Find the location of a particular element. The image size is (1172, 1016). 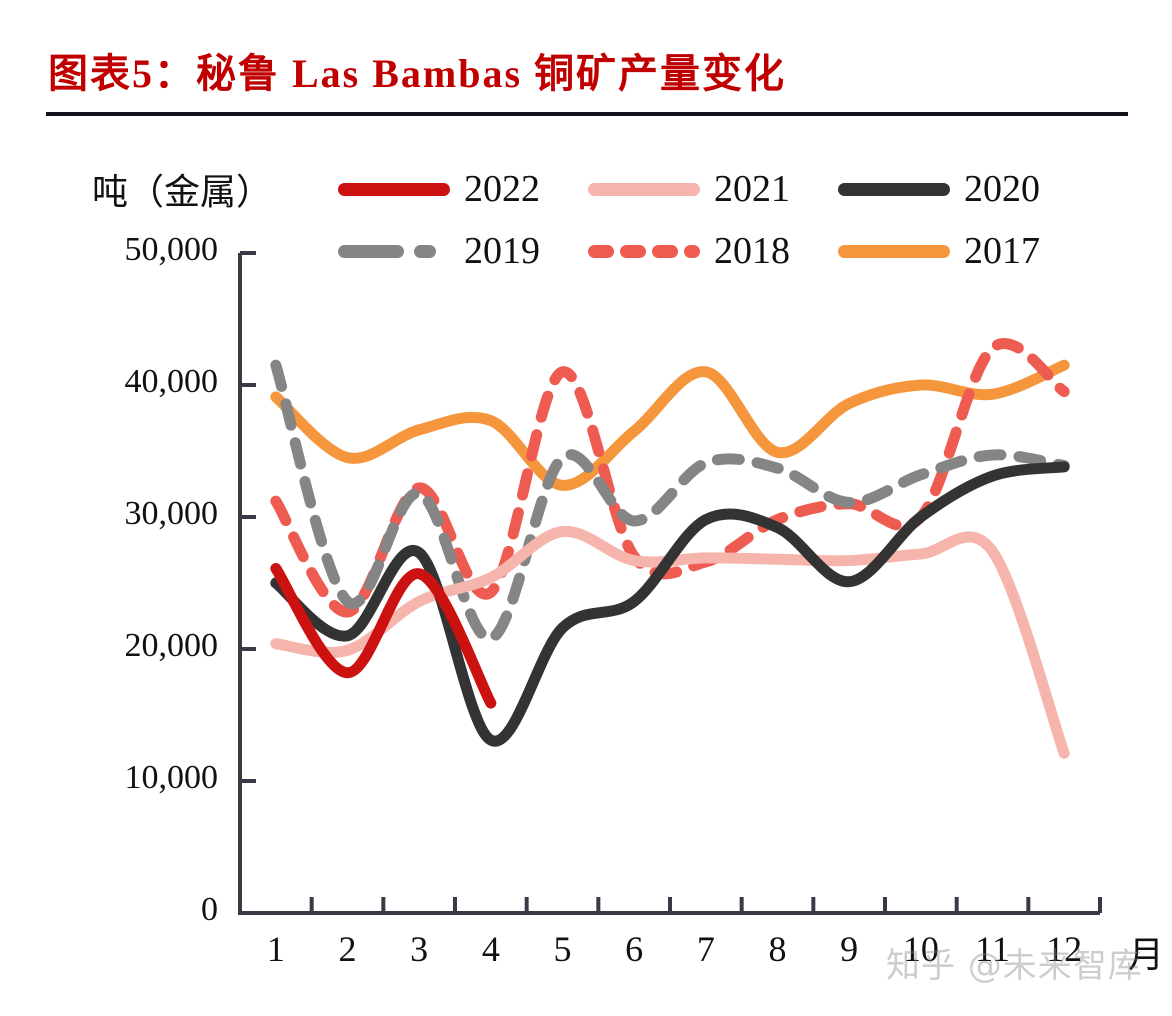

chart-title-container: 图表5：秘鲁 Las Bambas 铜矿产量变化 is located at coordinates (587, 74).